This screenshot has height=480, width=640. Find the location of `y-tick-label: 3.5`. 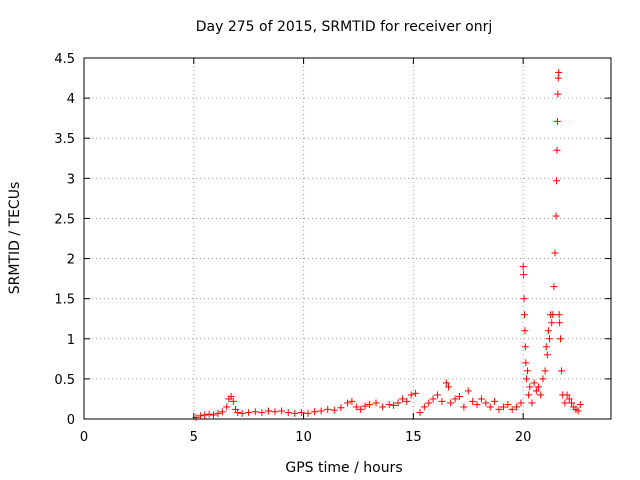

y-tick-label: 3.5 is located at coordinates (64, 139).